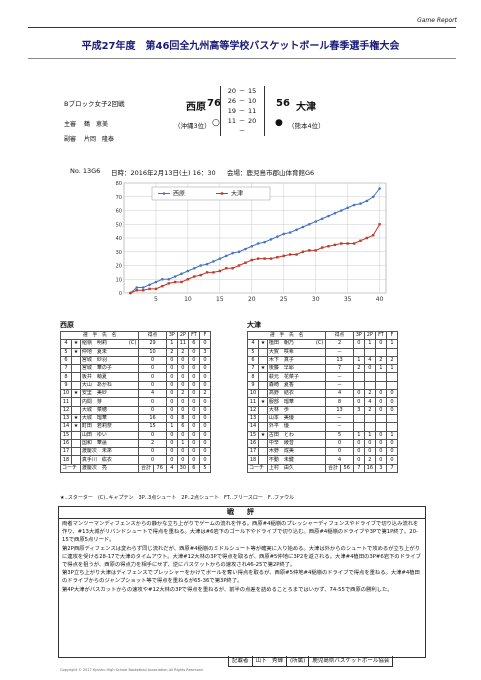 This screenshot has height=680, width=481. What do you see at coordinates (171, 352) in the screenshot?
I see `player-3p: 2` at bounding box center [171, 352].